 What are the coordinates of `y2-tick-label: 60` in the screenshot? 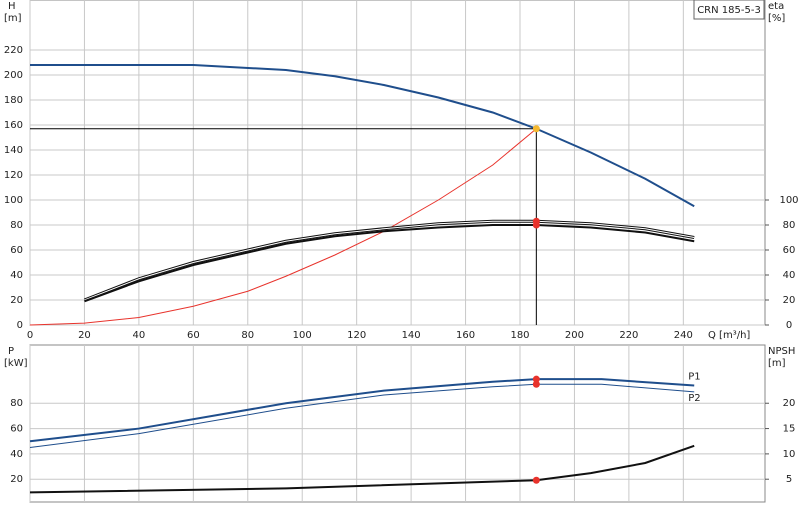 It's located at (789, 250).